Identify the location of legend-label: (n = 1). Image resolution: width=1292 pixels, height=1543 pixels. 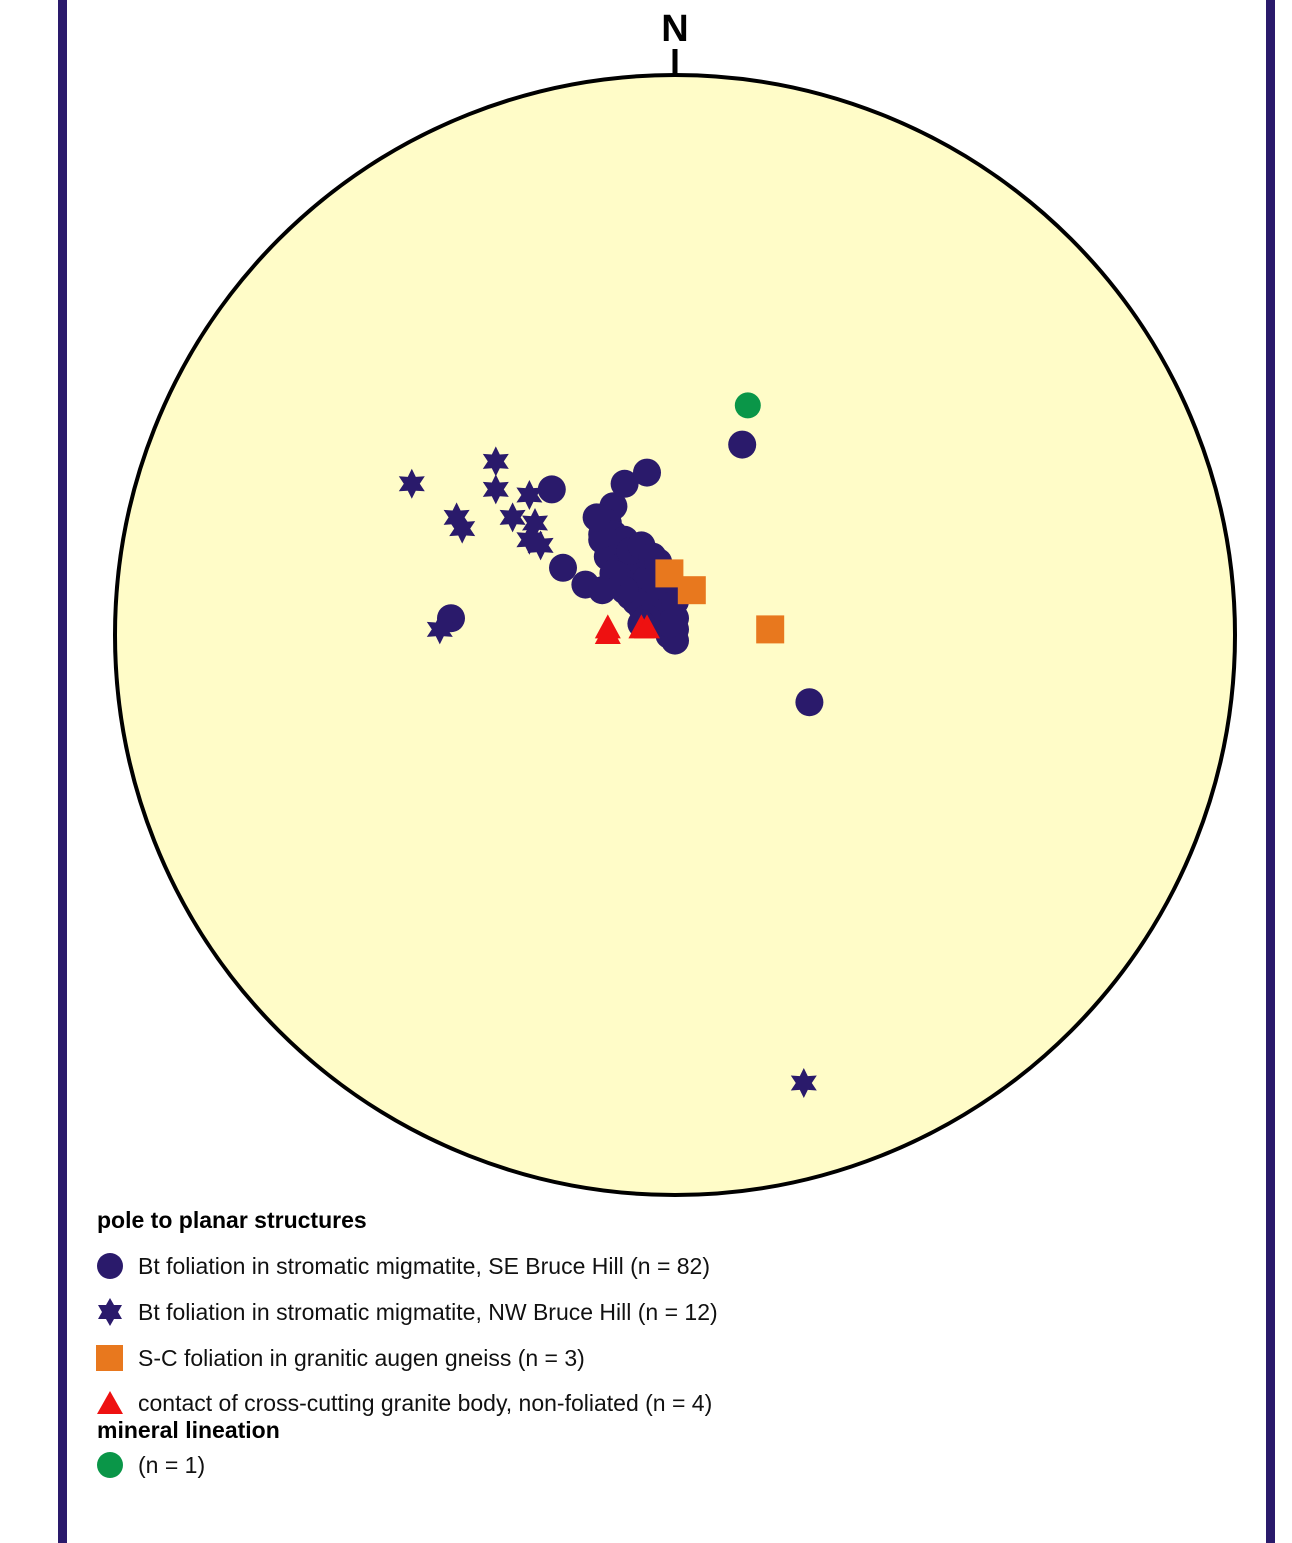
(172, 1464).